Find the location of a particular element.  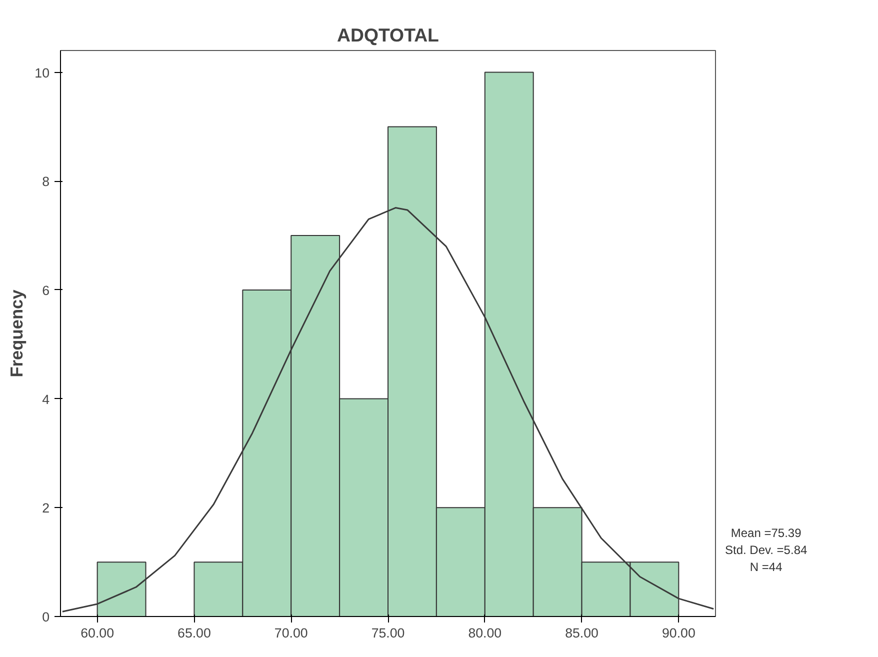

x-tick-label: 90.00 is located at coordinates (679, 633).